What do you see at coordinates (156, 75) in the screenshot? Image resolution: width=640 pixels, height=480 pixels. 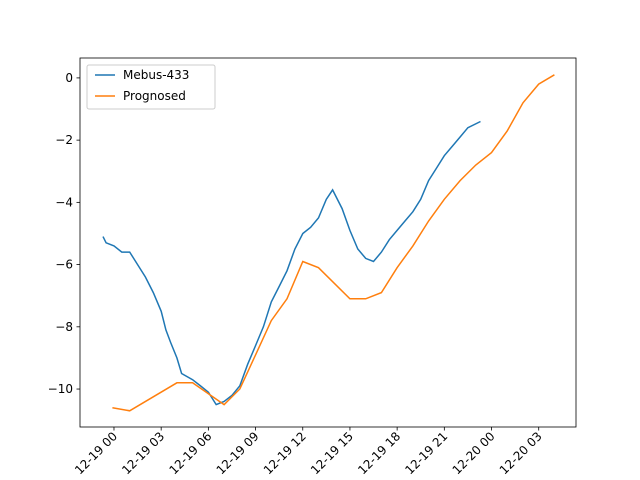 I see `legend-label: Mebus-433` at bounding box center [156, 75].